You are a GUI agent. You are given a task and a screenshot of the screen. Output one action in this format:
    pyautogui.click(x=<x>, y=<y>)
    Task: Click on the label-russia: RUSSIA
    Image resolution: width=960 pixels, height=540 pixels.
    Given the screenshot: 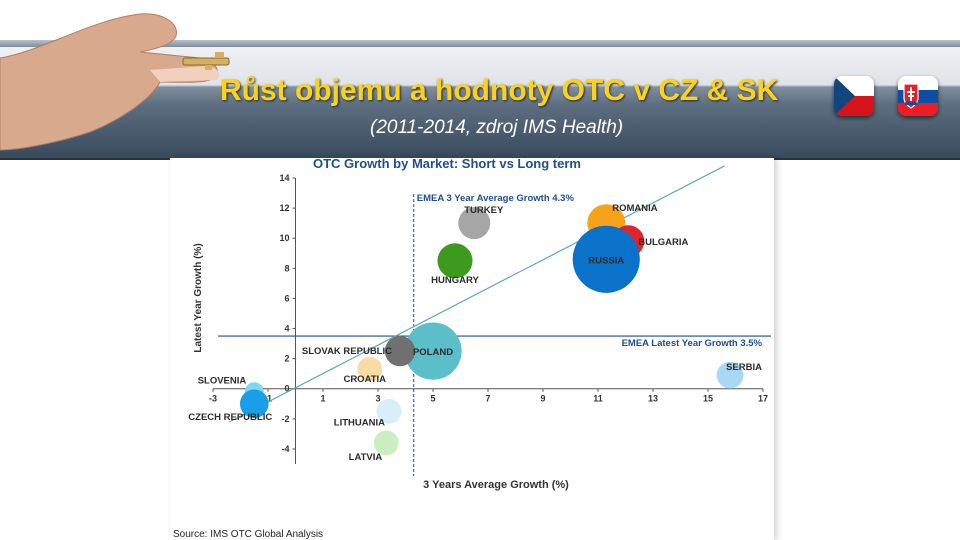 What is the action you would take?
    pyautogui.click(x=606, y=260)
    